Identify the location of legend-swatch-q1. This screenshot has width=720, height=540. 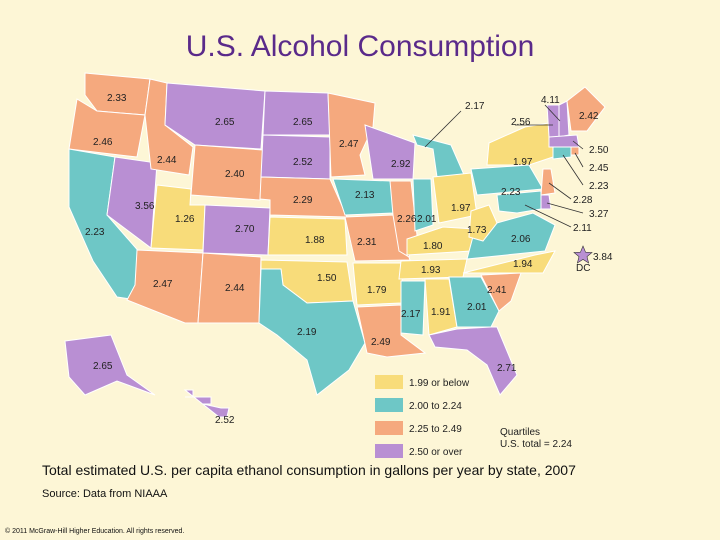
(389, 382).